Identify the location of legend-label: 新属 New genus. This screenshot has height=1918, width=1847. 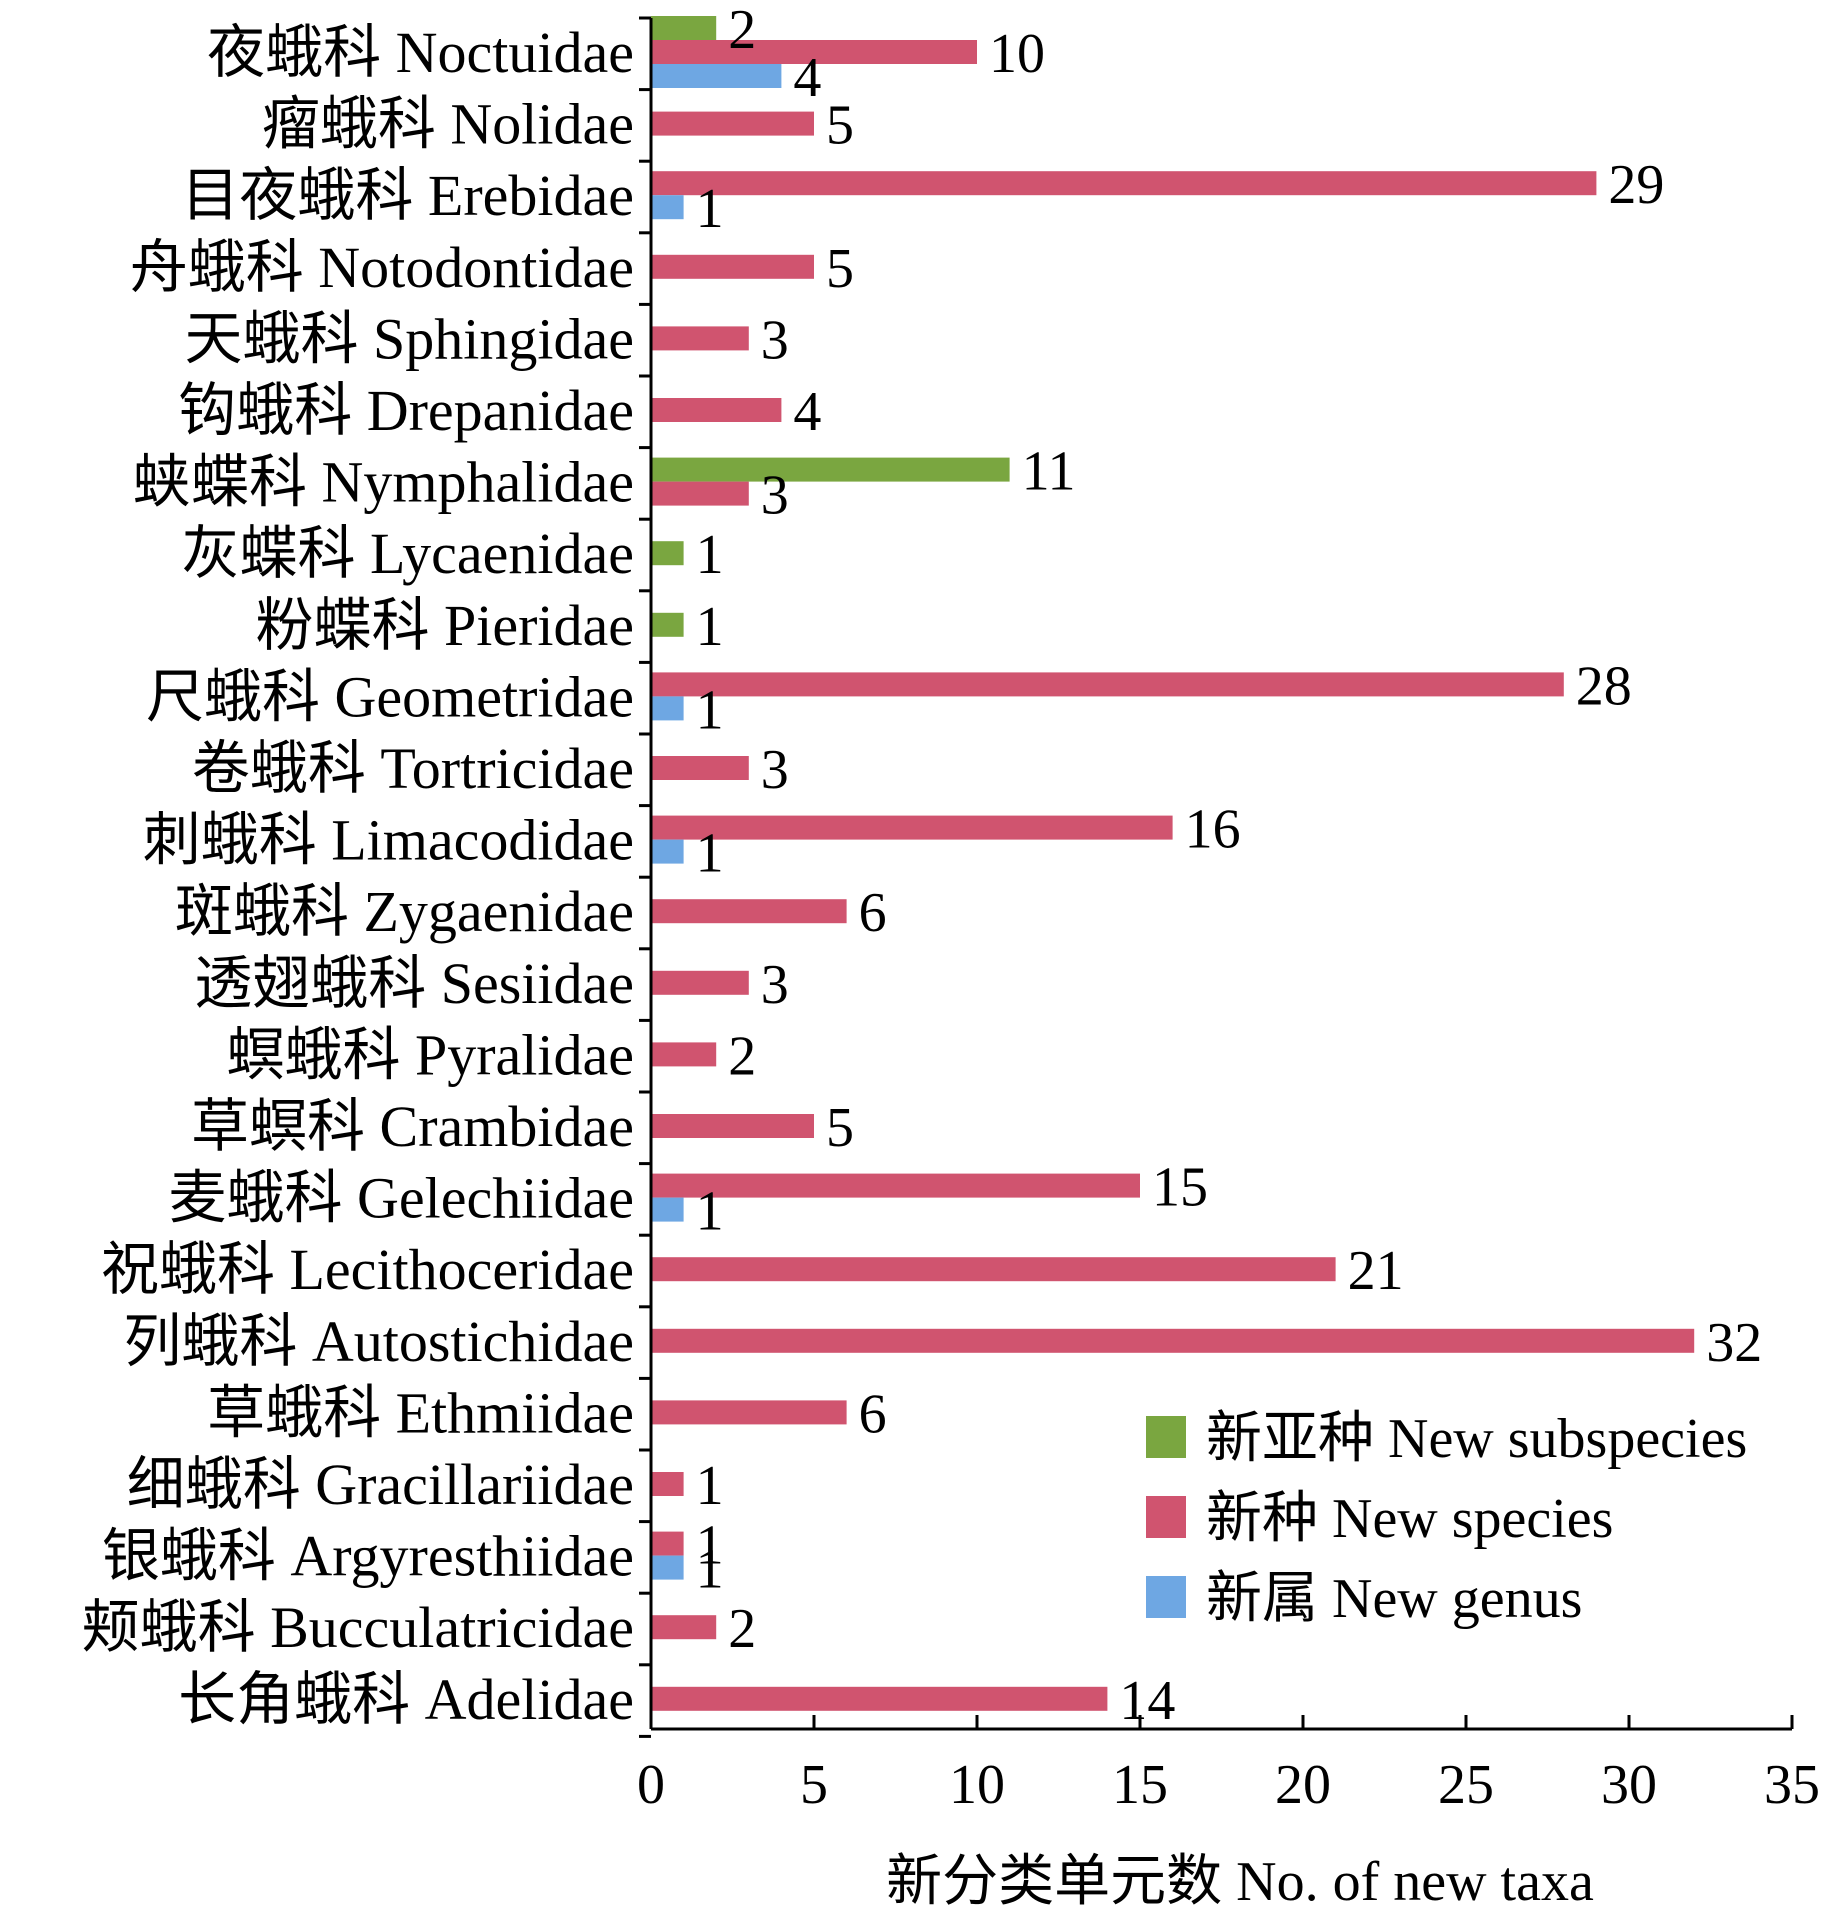
(1394, 1599).